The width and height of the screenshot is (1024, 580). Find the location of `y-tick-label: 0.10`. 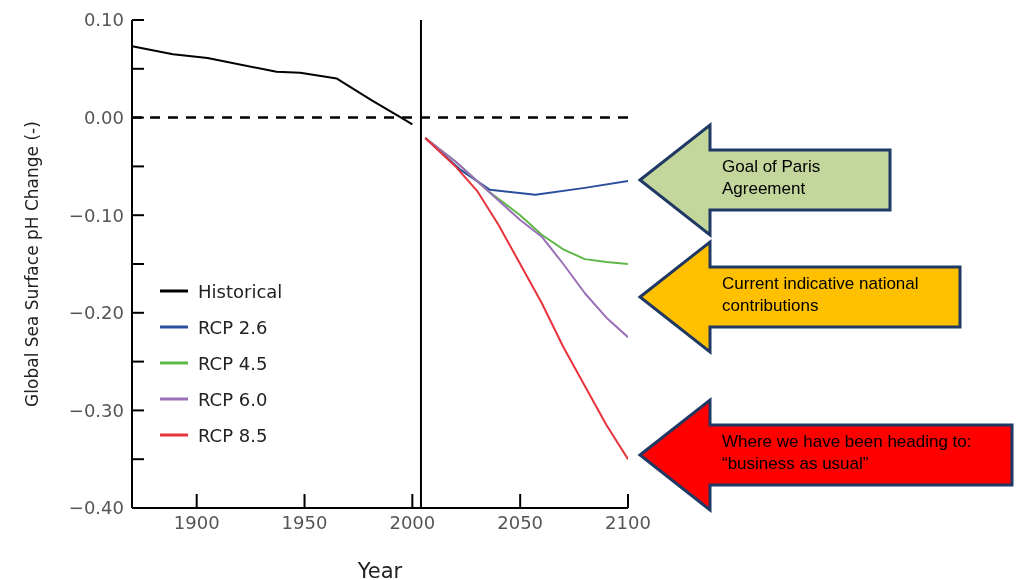

y-tick-label: 0.10 is located at coordinates (103, 20).